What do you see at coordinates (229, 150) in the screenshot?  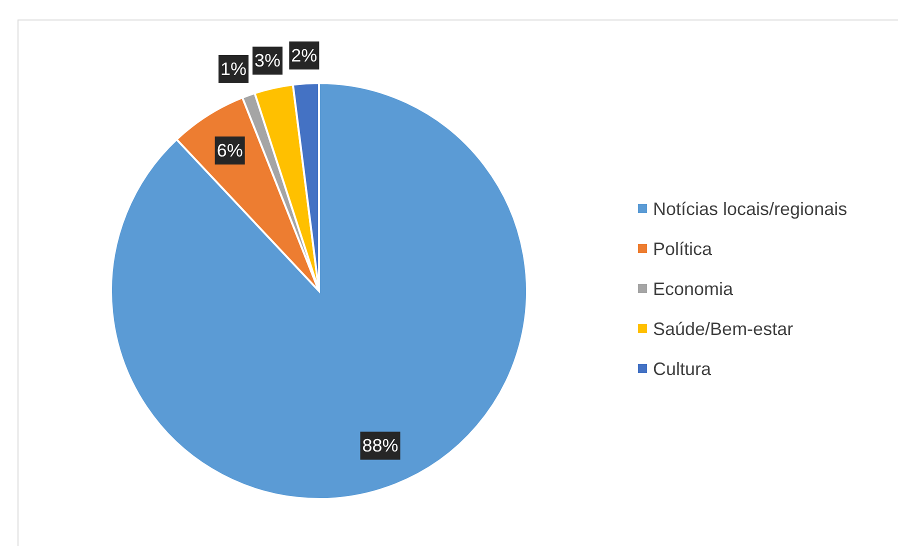 I see `data-label: 6%` at bounding box center [229, 150].